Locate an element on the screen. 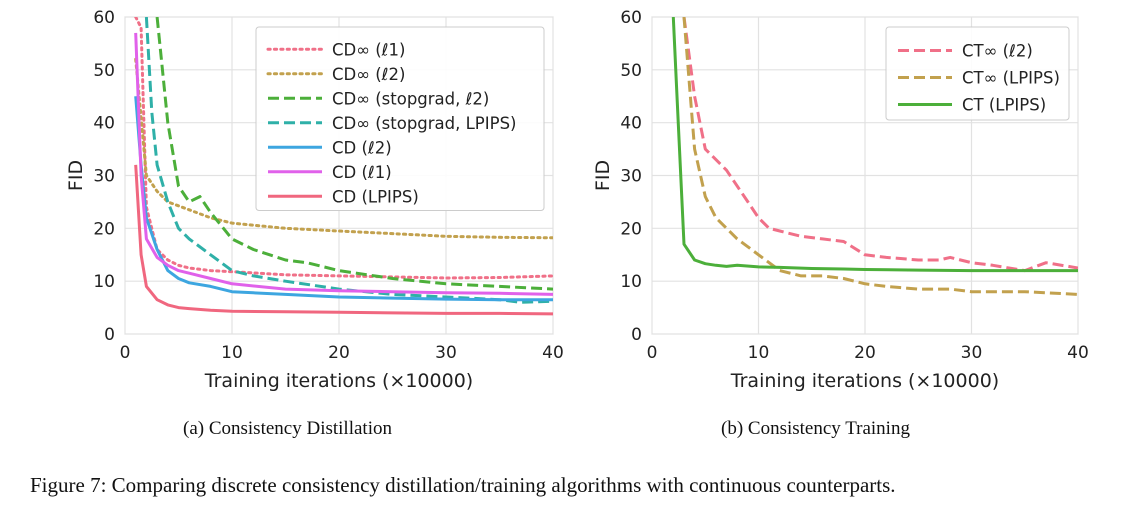  legend-label: CT∞ (LPIPS) is located at coordinates (1011, 78).